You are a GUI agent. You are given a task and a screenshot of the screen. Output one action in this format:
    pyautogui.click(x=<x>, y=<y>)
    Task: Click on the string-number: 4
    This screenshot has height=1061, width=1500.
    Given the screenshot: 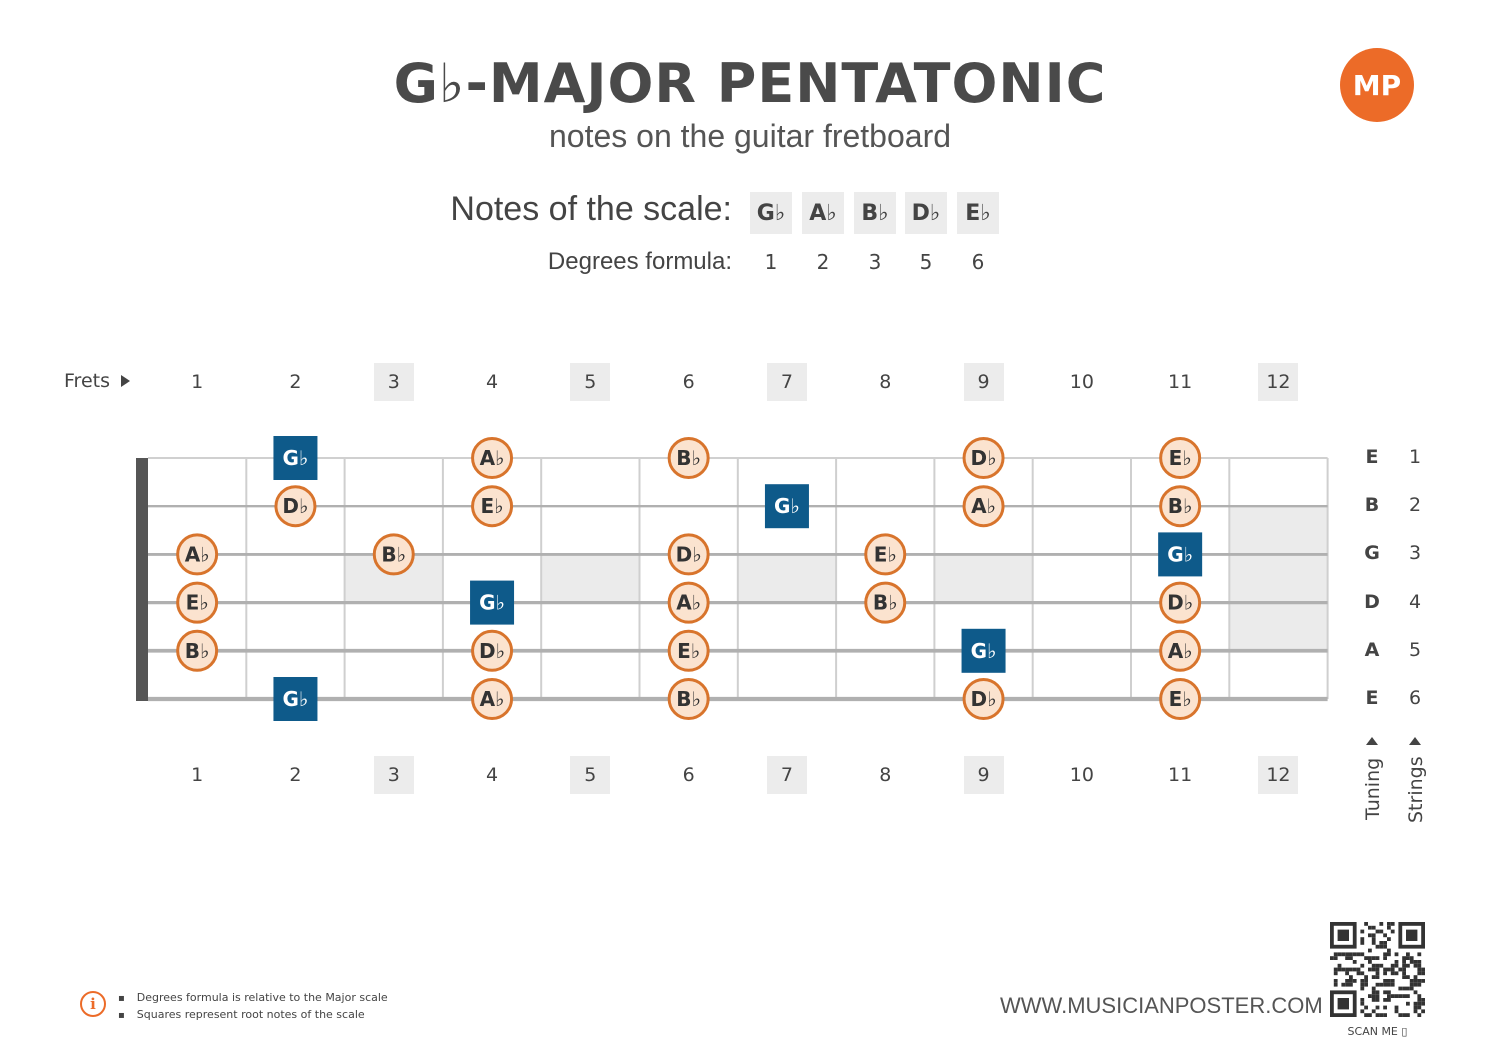 What is the action you would take?
    pyautogui.click(x=1415, y=601)
    